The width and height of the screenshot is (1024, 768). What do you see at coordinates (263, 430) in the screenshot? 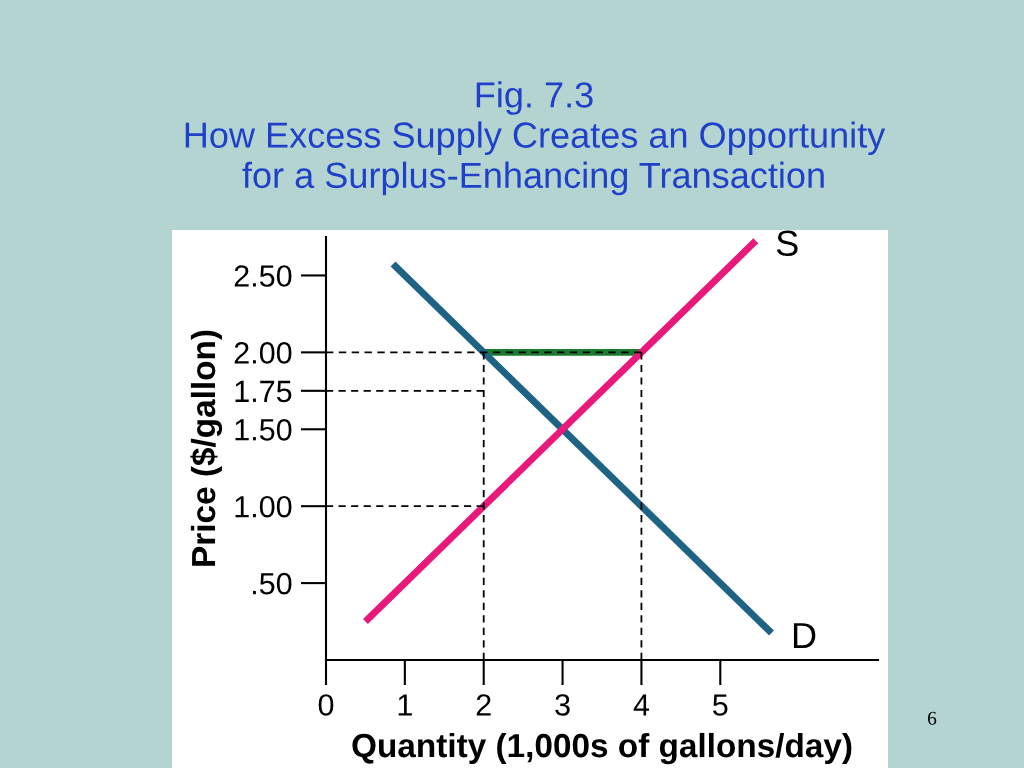
I see `y-tick-label: 1.50` at bounding box center [263, 430].